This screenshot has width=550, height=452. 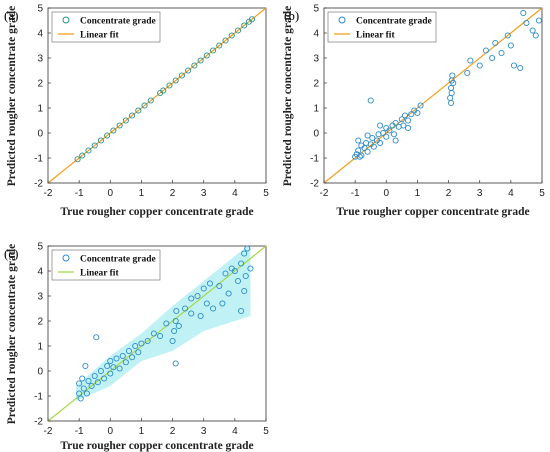 I want to click on panel-b-legend-box, so click(x=382, y=27).